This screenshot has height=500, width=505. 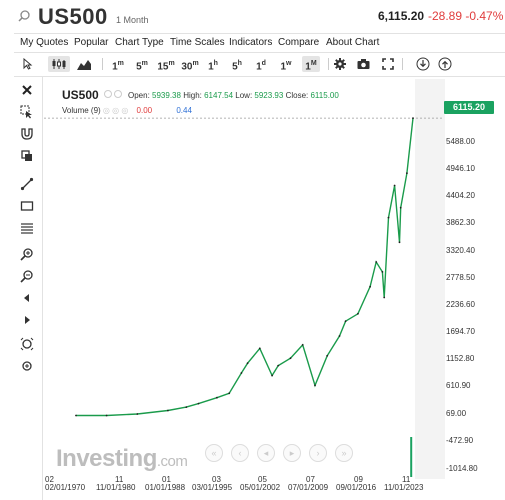 What do you see at coordinates (65, 487) in the screenshot?
I see `x-tick-date: 02/01/1970` at bounding box center [65, 487].